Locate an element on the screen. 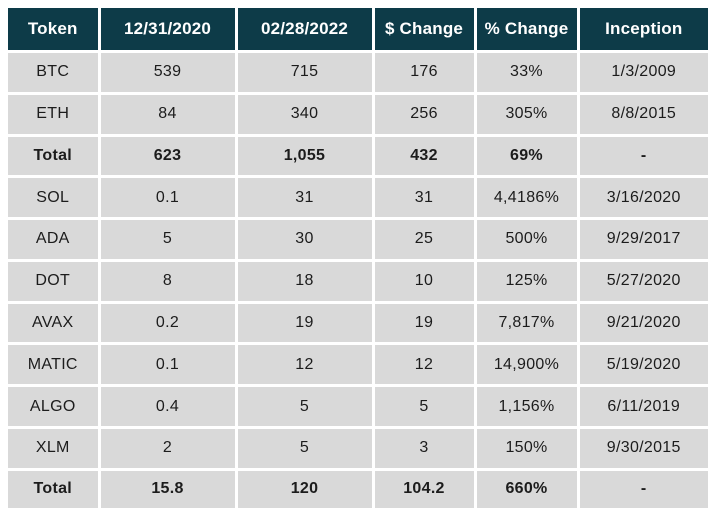  value-cell: 176 is located at coordinates (424, 72).